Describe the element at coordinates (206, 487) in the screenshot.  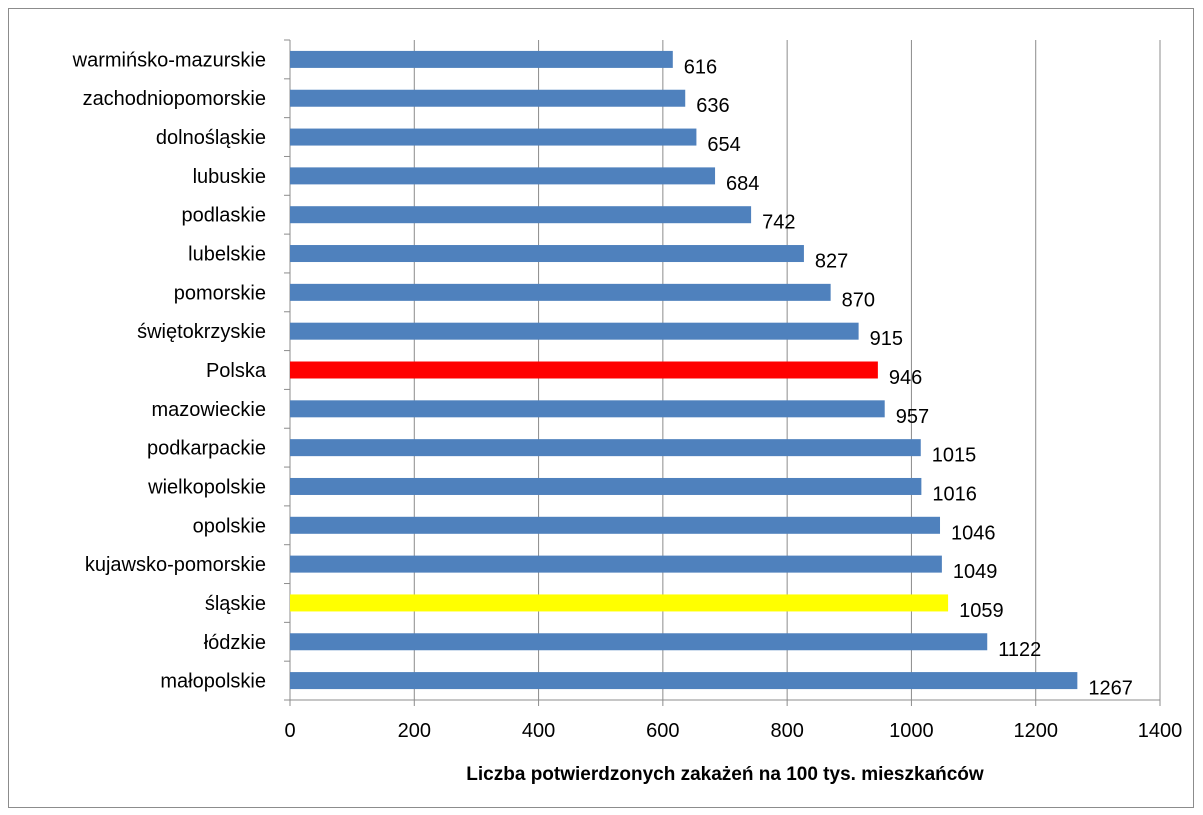
I see `category-label: wielkopolskie` at that location.